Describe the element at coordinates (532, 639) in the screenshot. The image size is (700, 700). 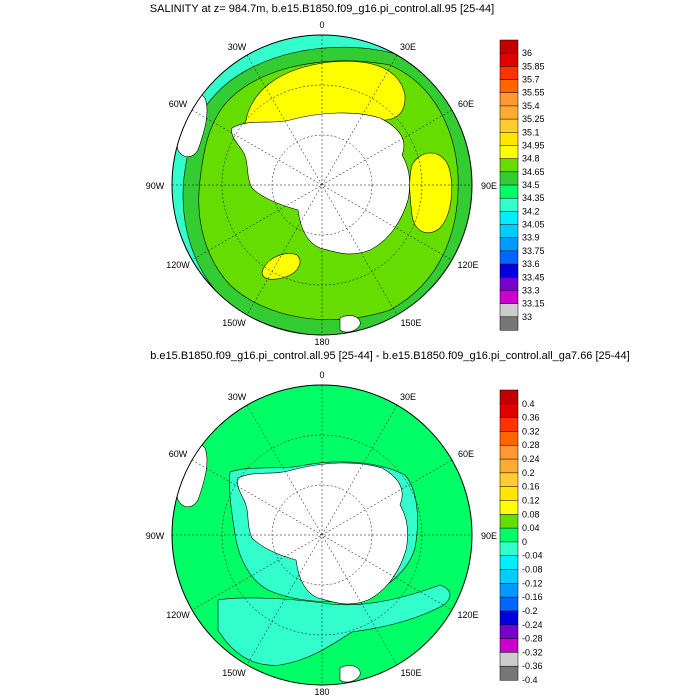
I see `colorbar-tick-label: -0.28` at that location.